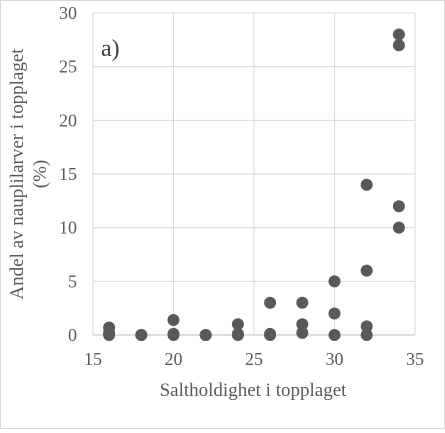  Describe the element at coordinates (415, 359) in the screenshot. I see `x-tick-label: 35` at that location.